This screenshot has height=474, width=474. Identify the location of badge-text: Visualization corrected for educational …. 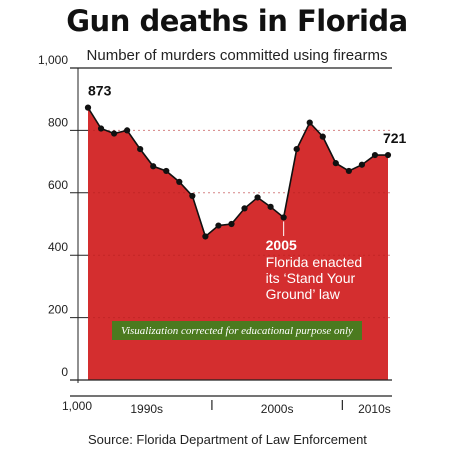
(237, 331).